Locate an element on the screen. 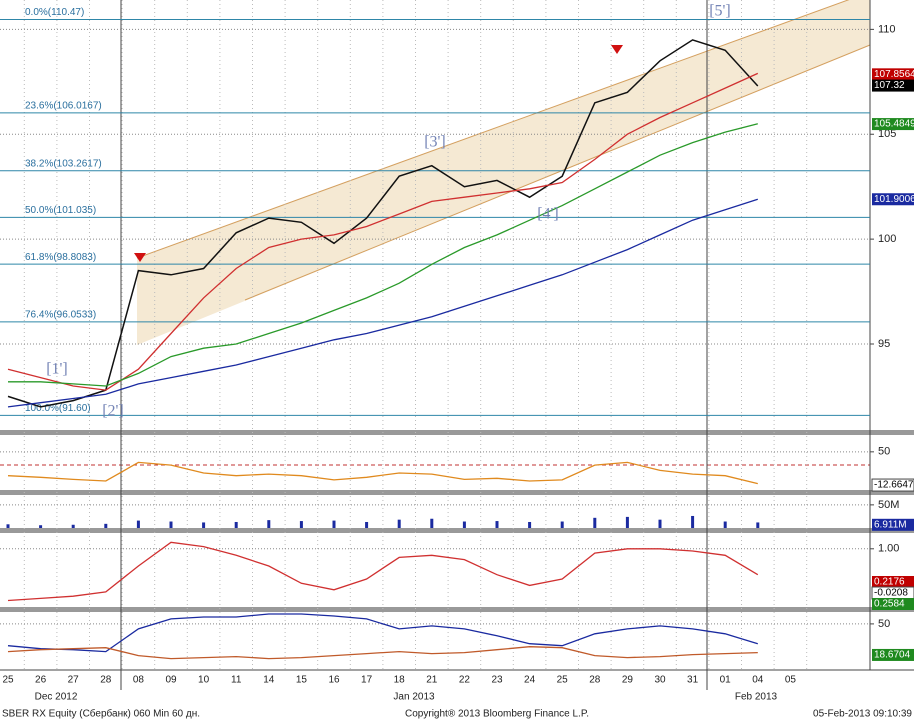  x-tick-label: 26 is located at coordinates (41, 680).